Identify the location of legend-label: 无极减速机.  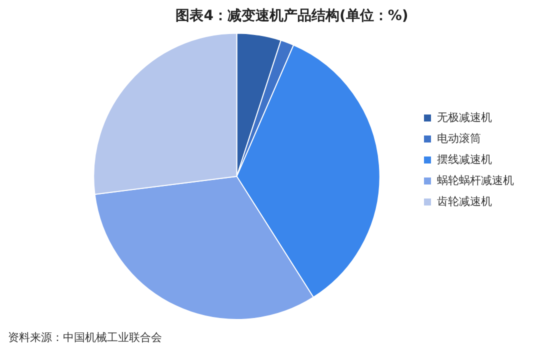
(464, 117).